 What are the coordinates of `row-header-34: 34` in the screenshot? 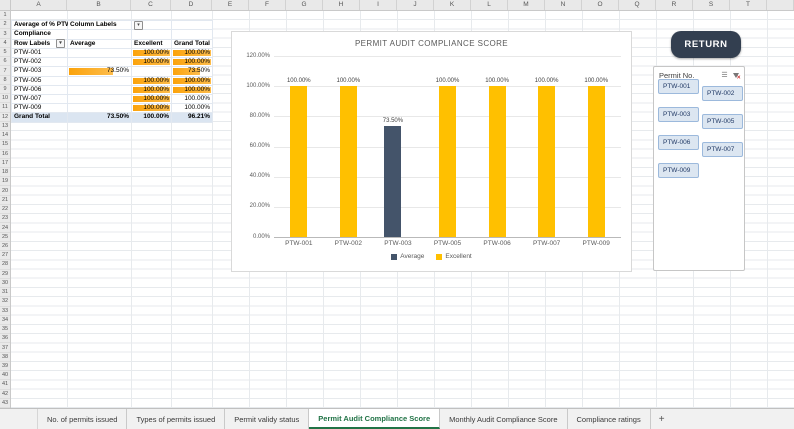 It's located at (5, 320).